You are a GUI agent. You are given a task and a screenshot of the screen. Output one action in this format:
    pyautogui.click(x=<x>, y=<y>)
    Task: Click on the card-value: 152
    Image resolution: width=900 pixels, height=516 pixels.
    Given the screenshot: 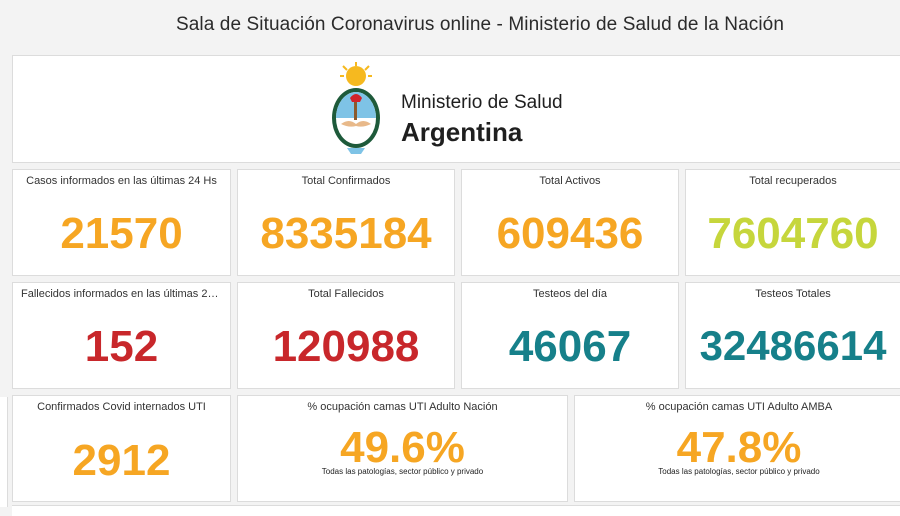 What is the action you would take?
    pyautogui.click(x=121, y=346)
    